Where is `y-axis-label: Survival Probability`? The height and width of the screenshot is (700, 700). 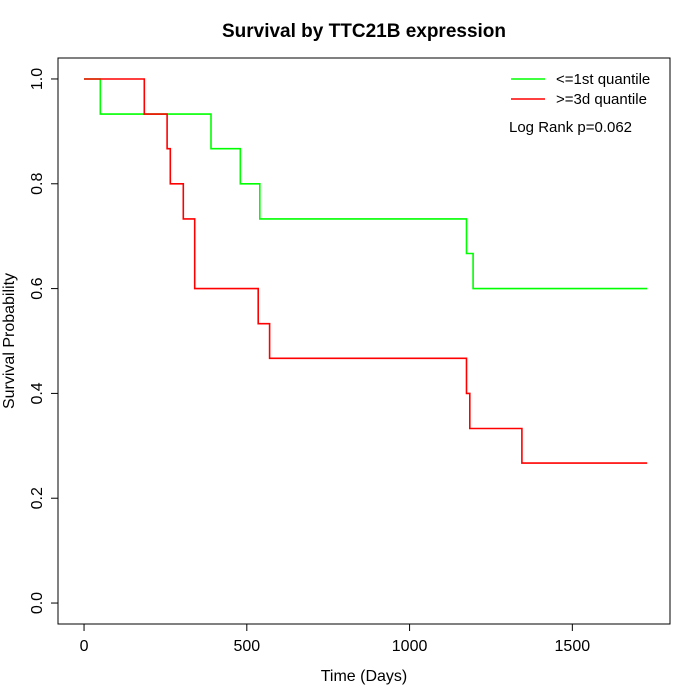 y-axis-label: Survival Probability is located at coordinates (9, 341).